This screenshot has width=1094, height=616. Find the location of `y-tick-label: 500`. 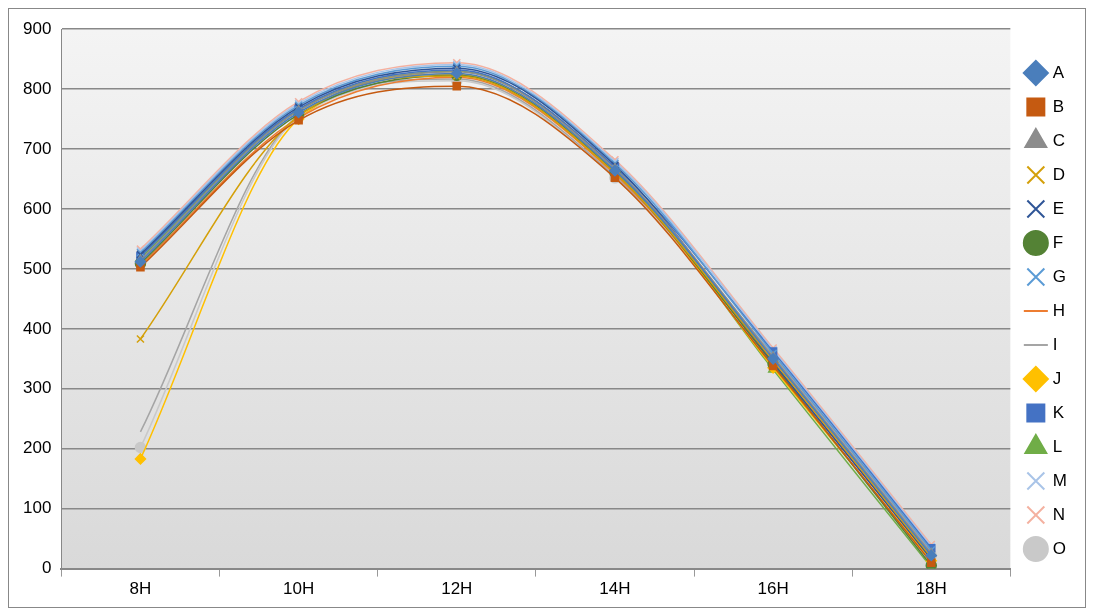

y-tick-label: 500 is located at coordinates (37, 268).